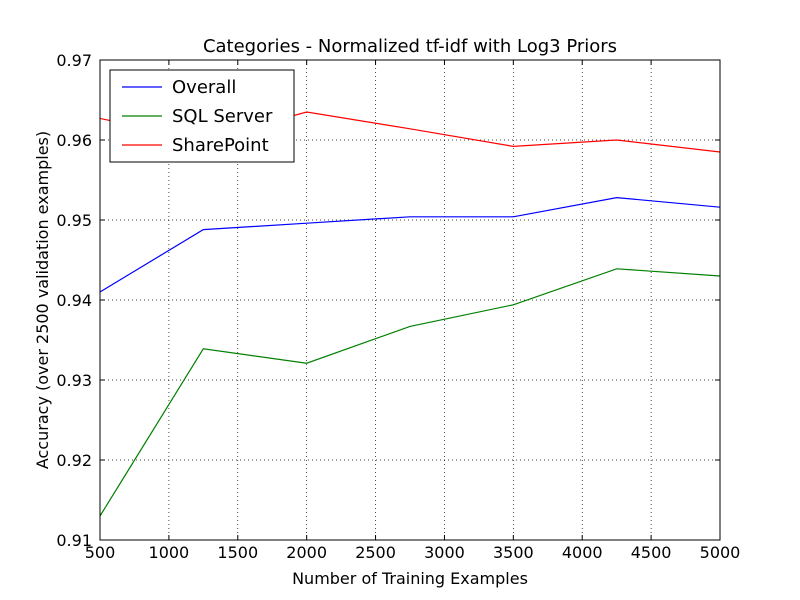  Describe the element at coordinates (74, 140) in the screenshot. I see `y-tick-label: 0.96` at that location.